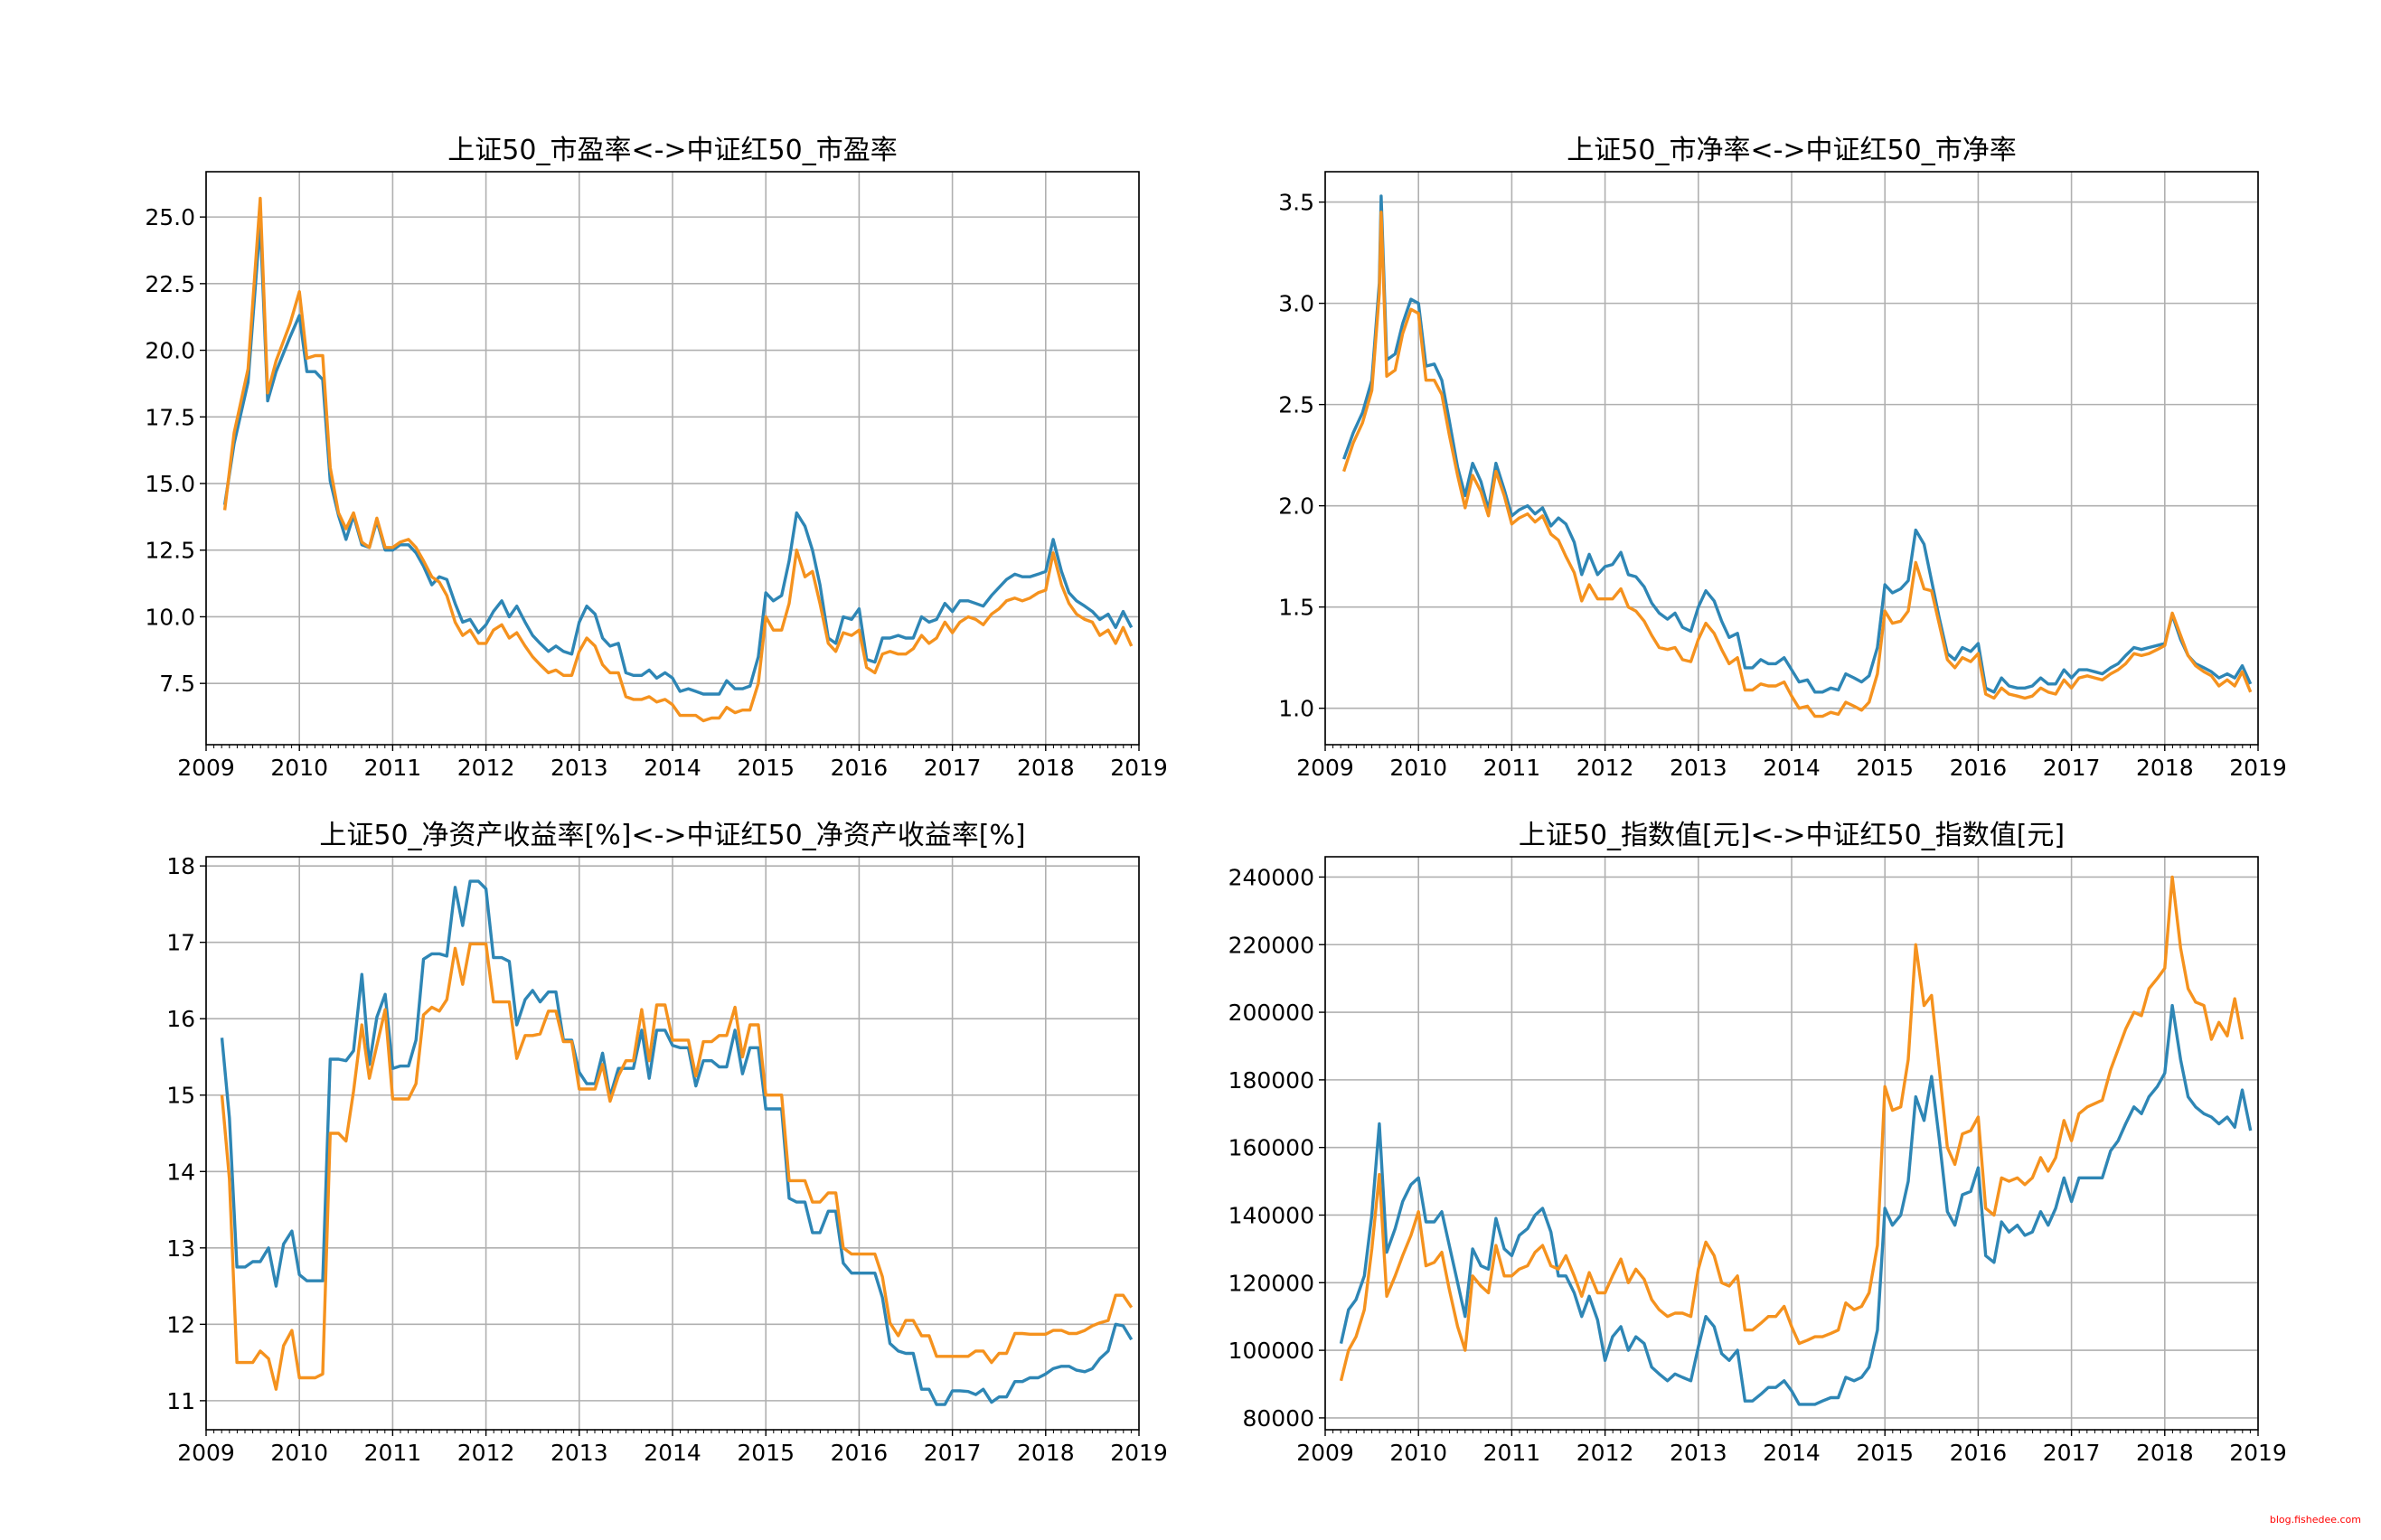 This screenshot has width=2381, height=1540. What do you see at coordinates (1271, 1283) in the screenshot?
I see `y-tick-label: 120000` at bounding box center [1271, 1283].